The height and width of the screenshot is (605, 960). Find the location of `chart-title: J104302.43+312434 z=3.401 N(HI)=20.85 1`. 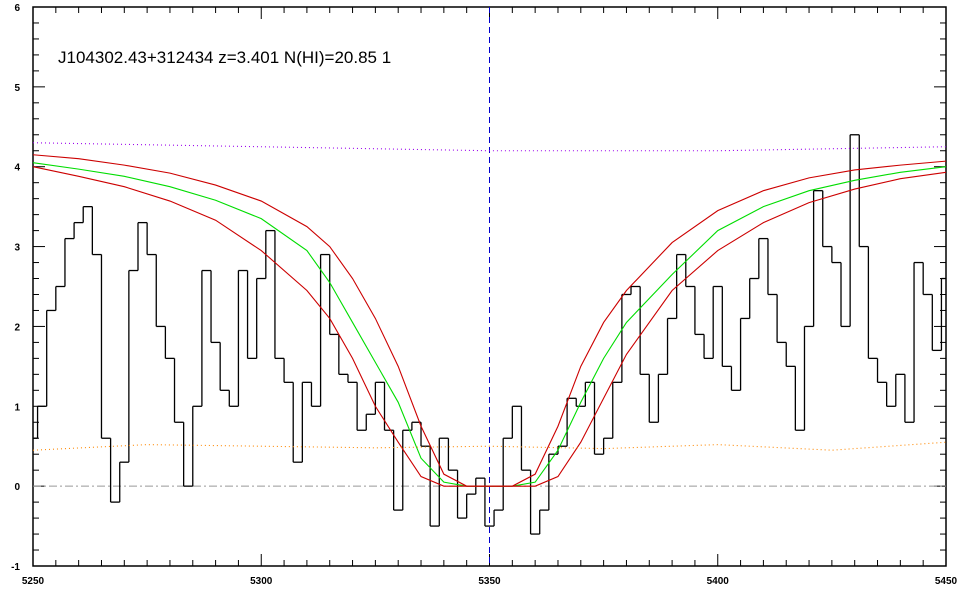

chart-title: J104302.43+312434 z=3.401 N(HI)=20.85 1 is located at coordinates (224, 57).